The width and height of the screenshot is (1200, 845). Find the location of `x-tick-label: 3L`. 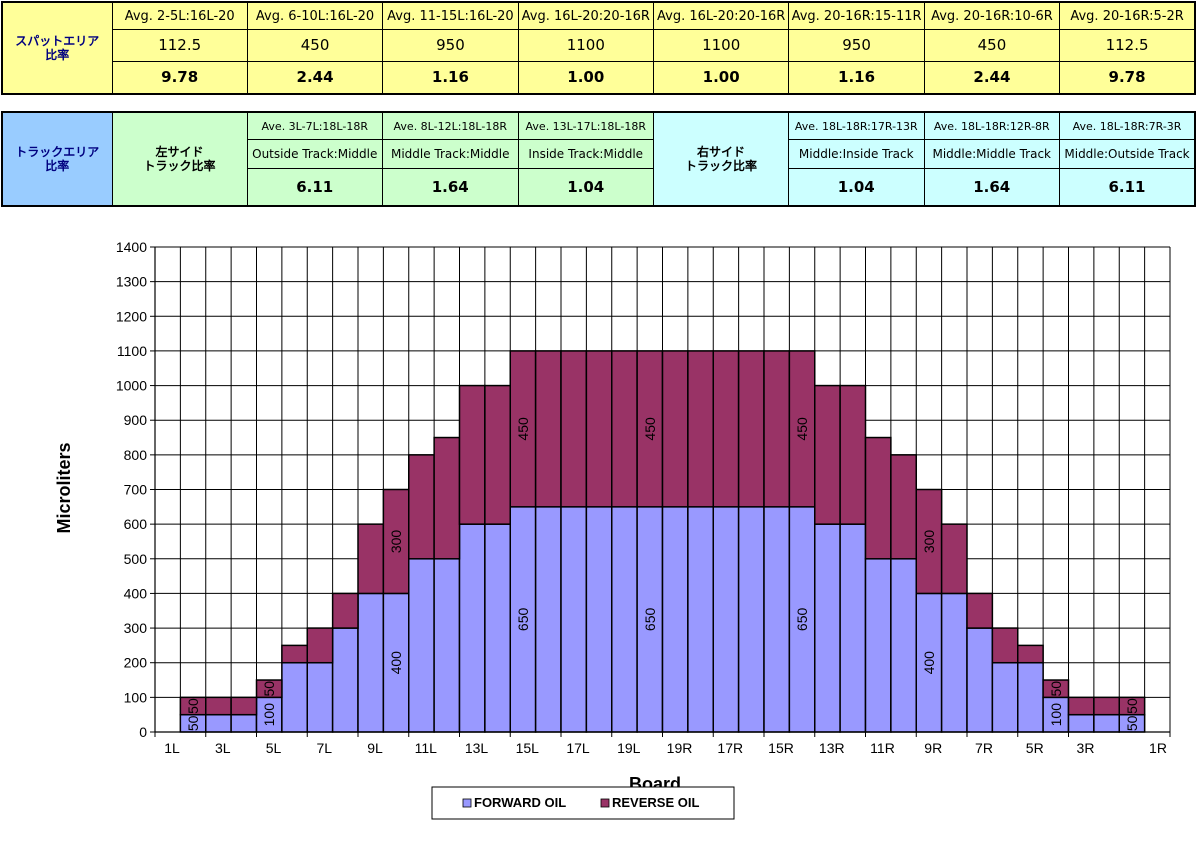

x-tick-label: 3L is located at coordinates (223, 748).